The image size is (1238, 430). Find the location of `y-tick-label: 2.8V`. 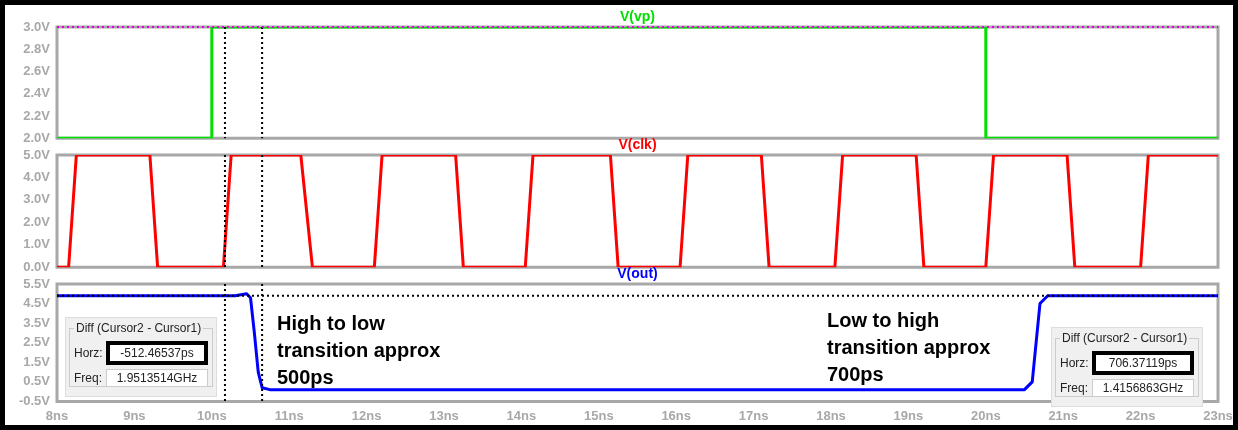

y-tick-label: 2.8V is located at coordinates (37, 48).